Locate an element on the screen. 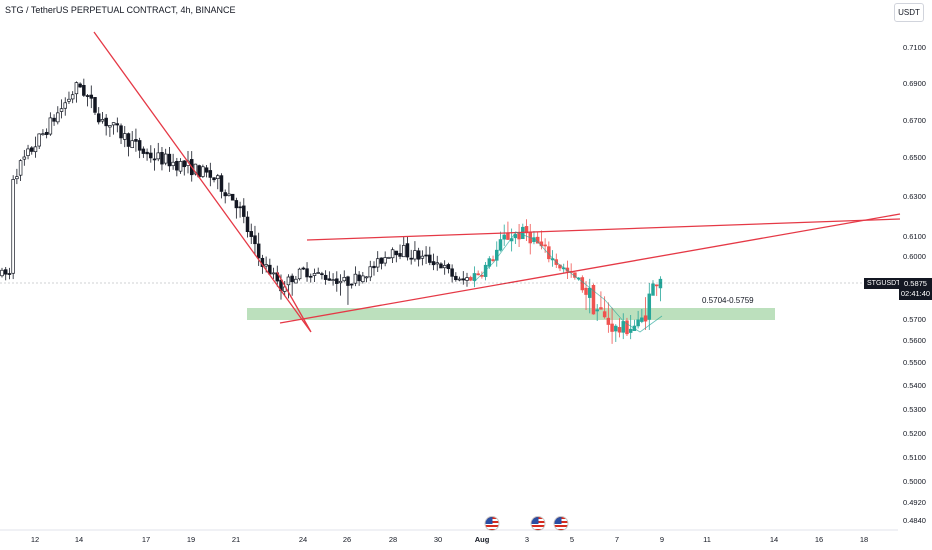 The height and width of the screenshot is (550, 932). zone-label: 0.5704-0.5759 is located at coordinates (728, 300).